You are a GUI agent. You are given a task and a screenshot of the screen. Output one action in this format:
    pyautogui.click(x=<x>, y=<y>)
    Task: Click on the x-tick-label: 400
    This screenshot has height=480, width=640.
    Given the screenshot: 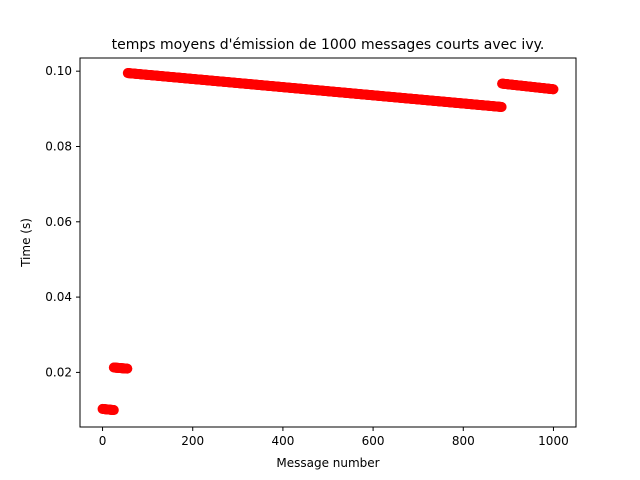 What is the action you would take?
    pyautogui.click(x=282, y=441)
    